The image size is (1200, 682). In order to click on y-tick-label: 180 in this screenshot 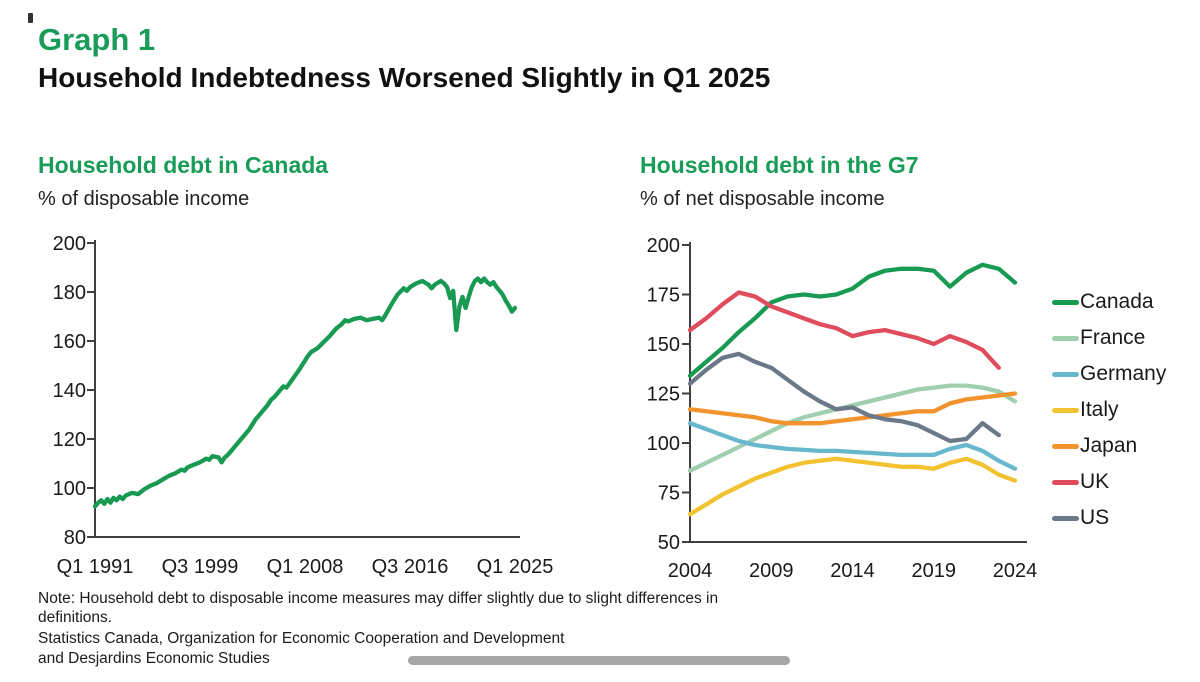, I will do `click(69, 293)`.